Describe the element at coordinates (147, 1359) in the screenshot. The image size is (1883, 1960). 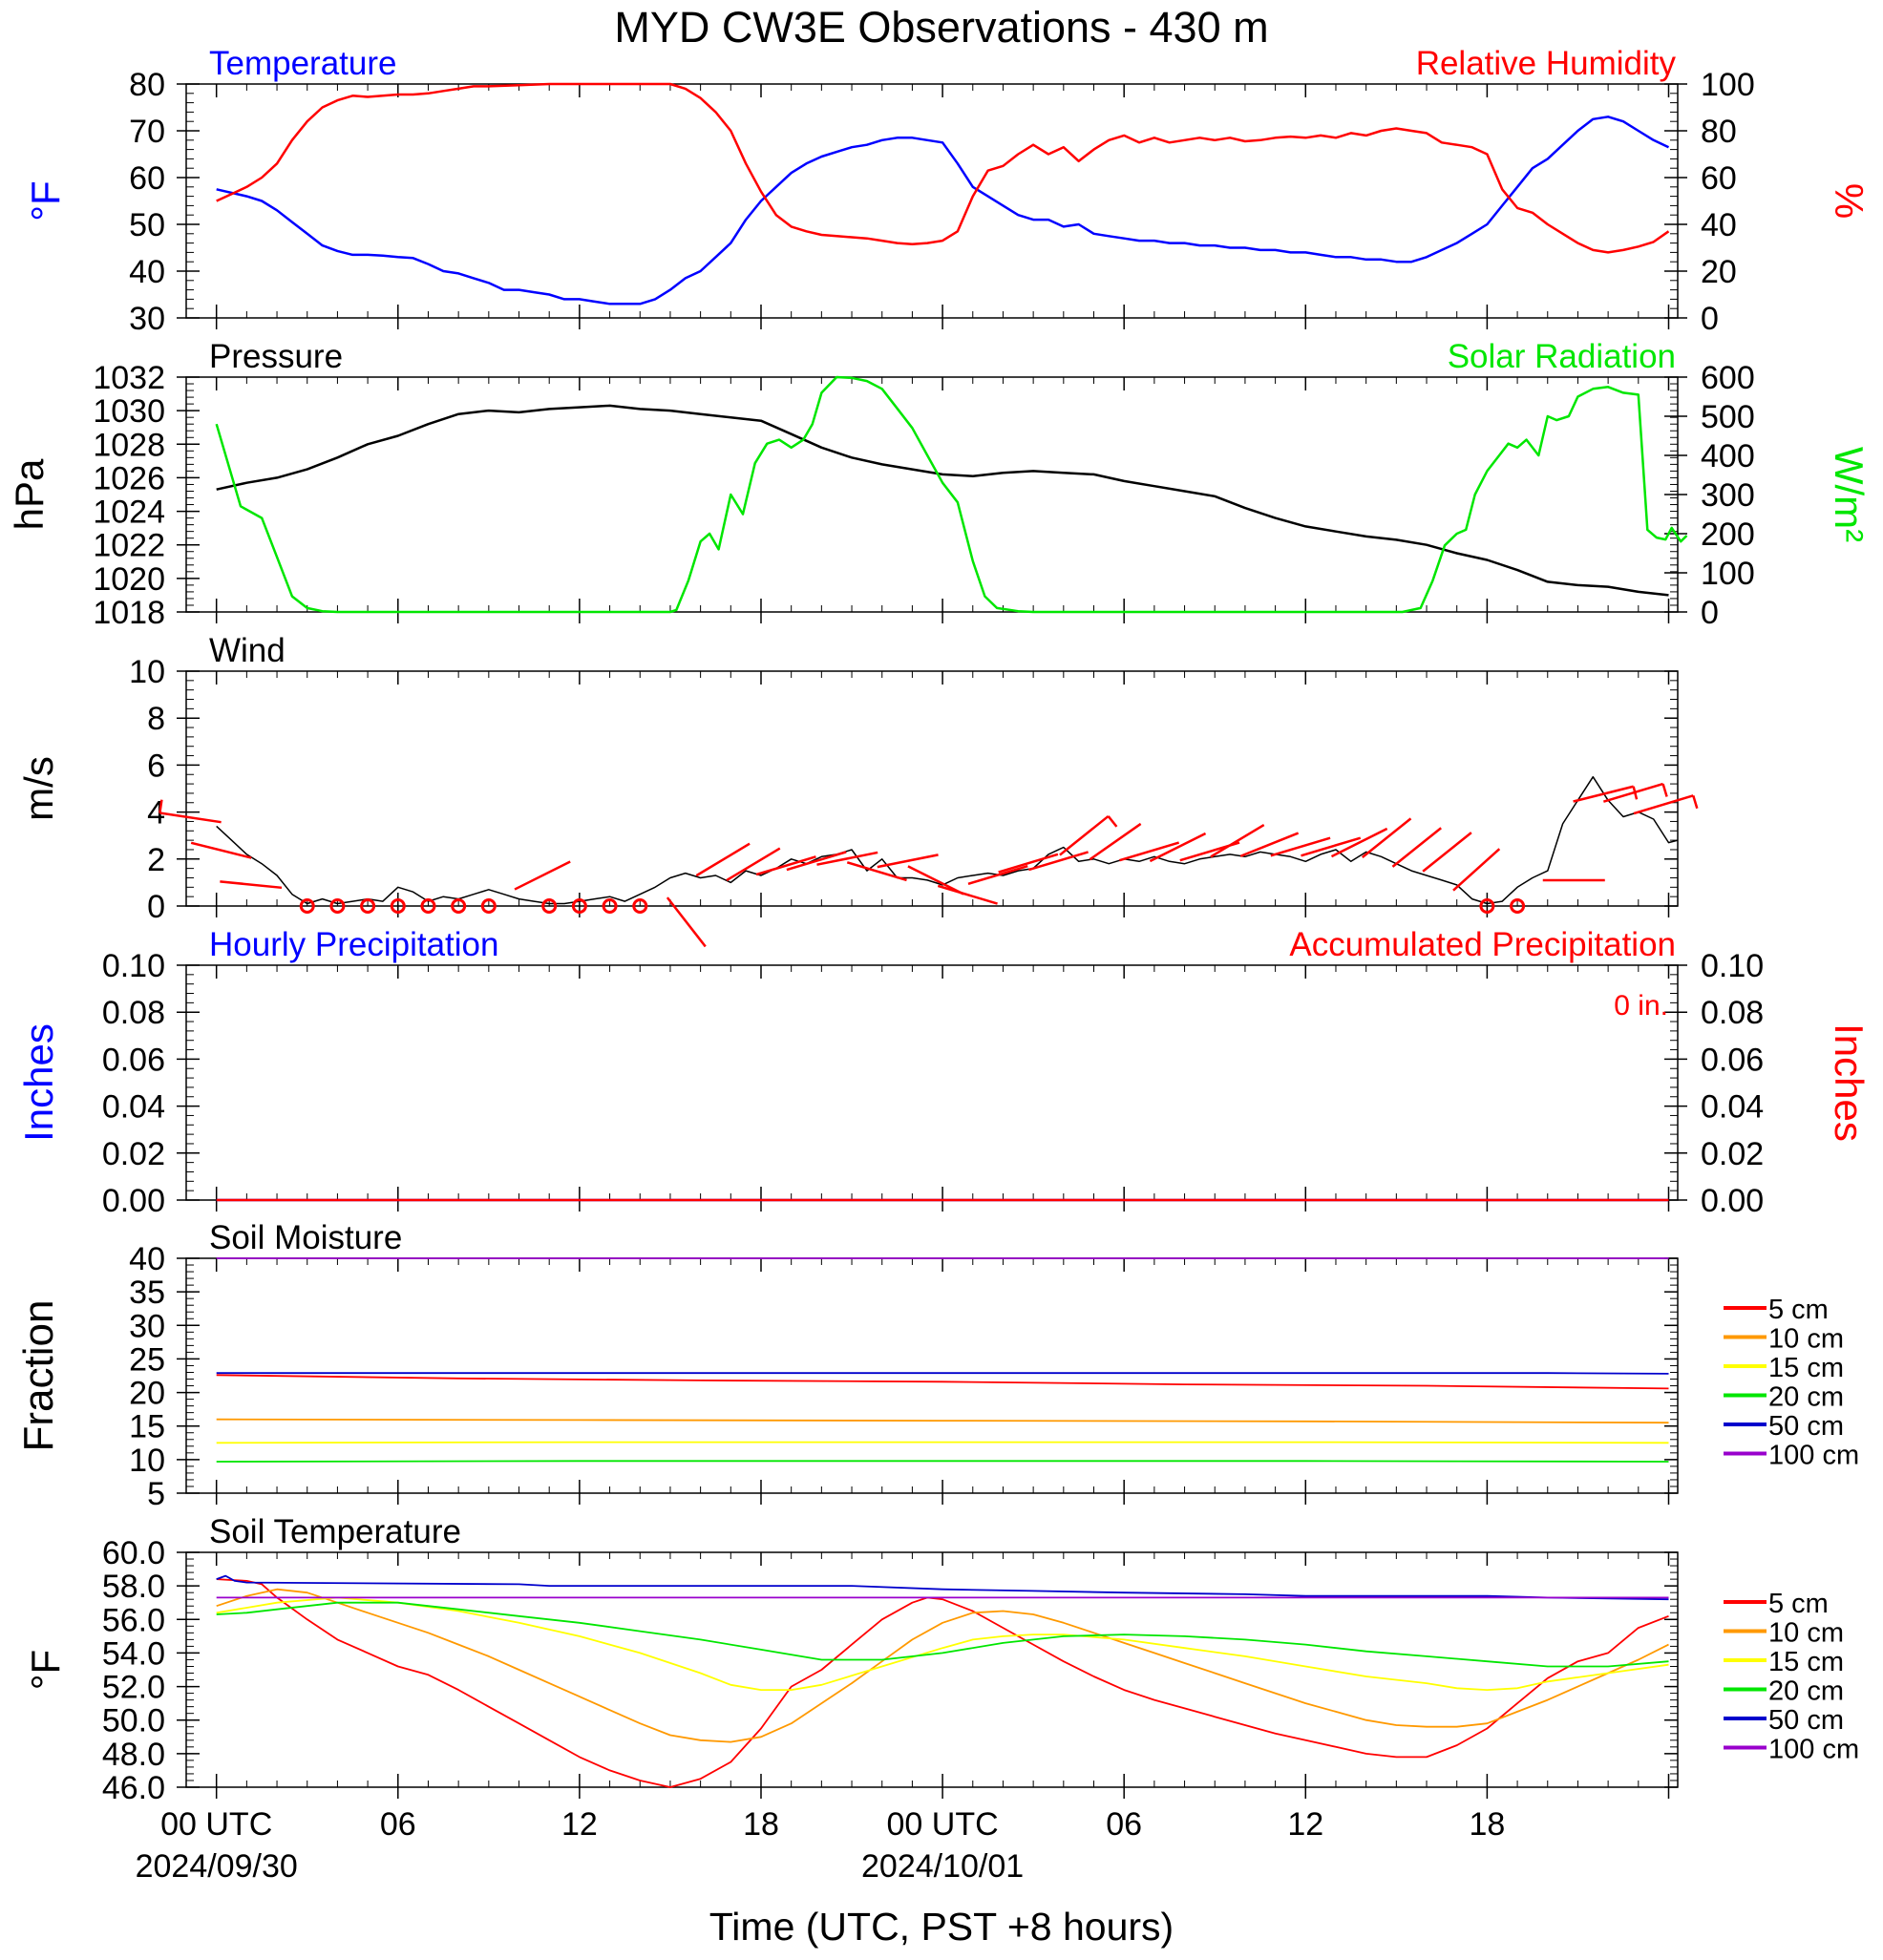
I see `y-tick-label-left: 25` at that location.